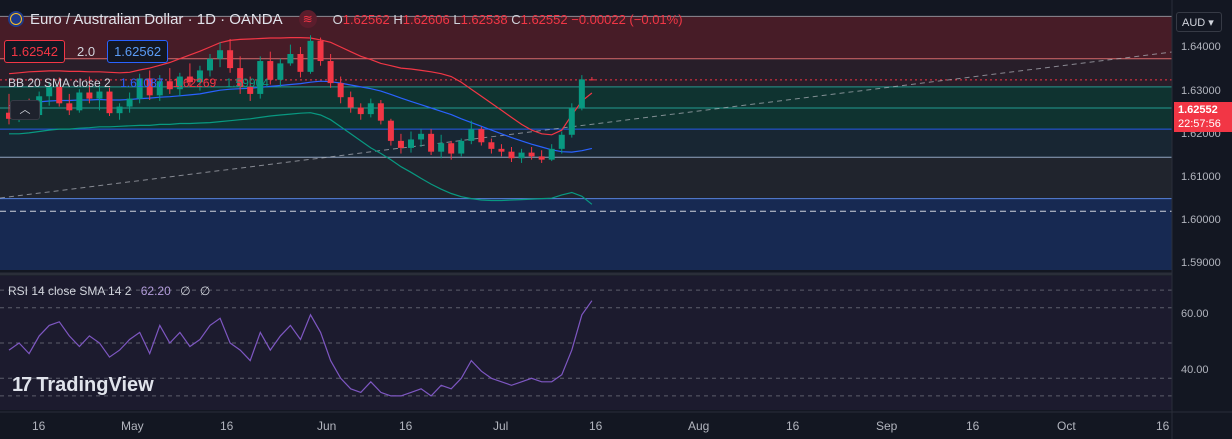 The height and width of the screenshot is (439, 1232). What do you see at coordinates (1201, 263) in the screenshot?
I see `price-tick: 1.59000` at bounding box center [1201, 263].